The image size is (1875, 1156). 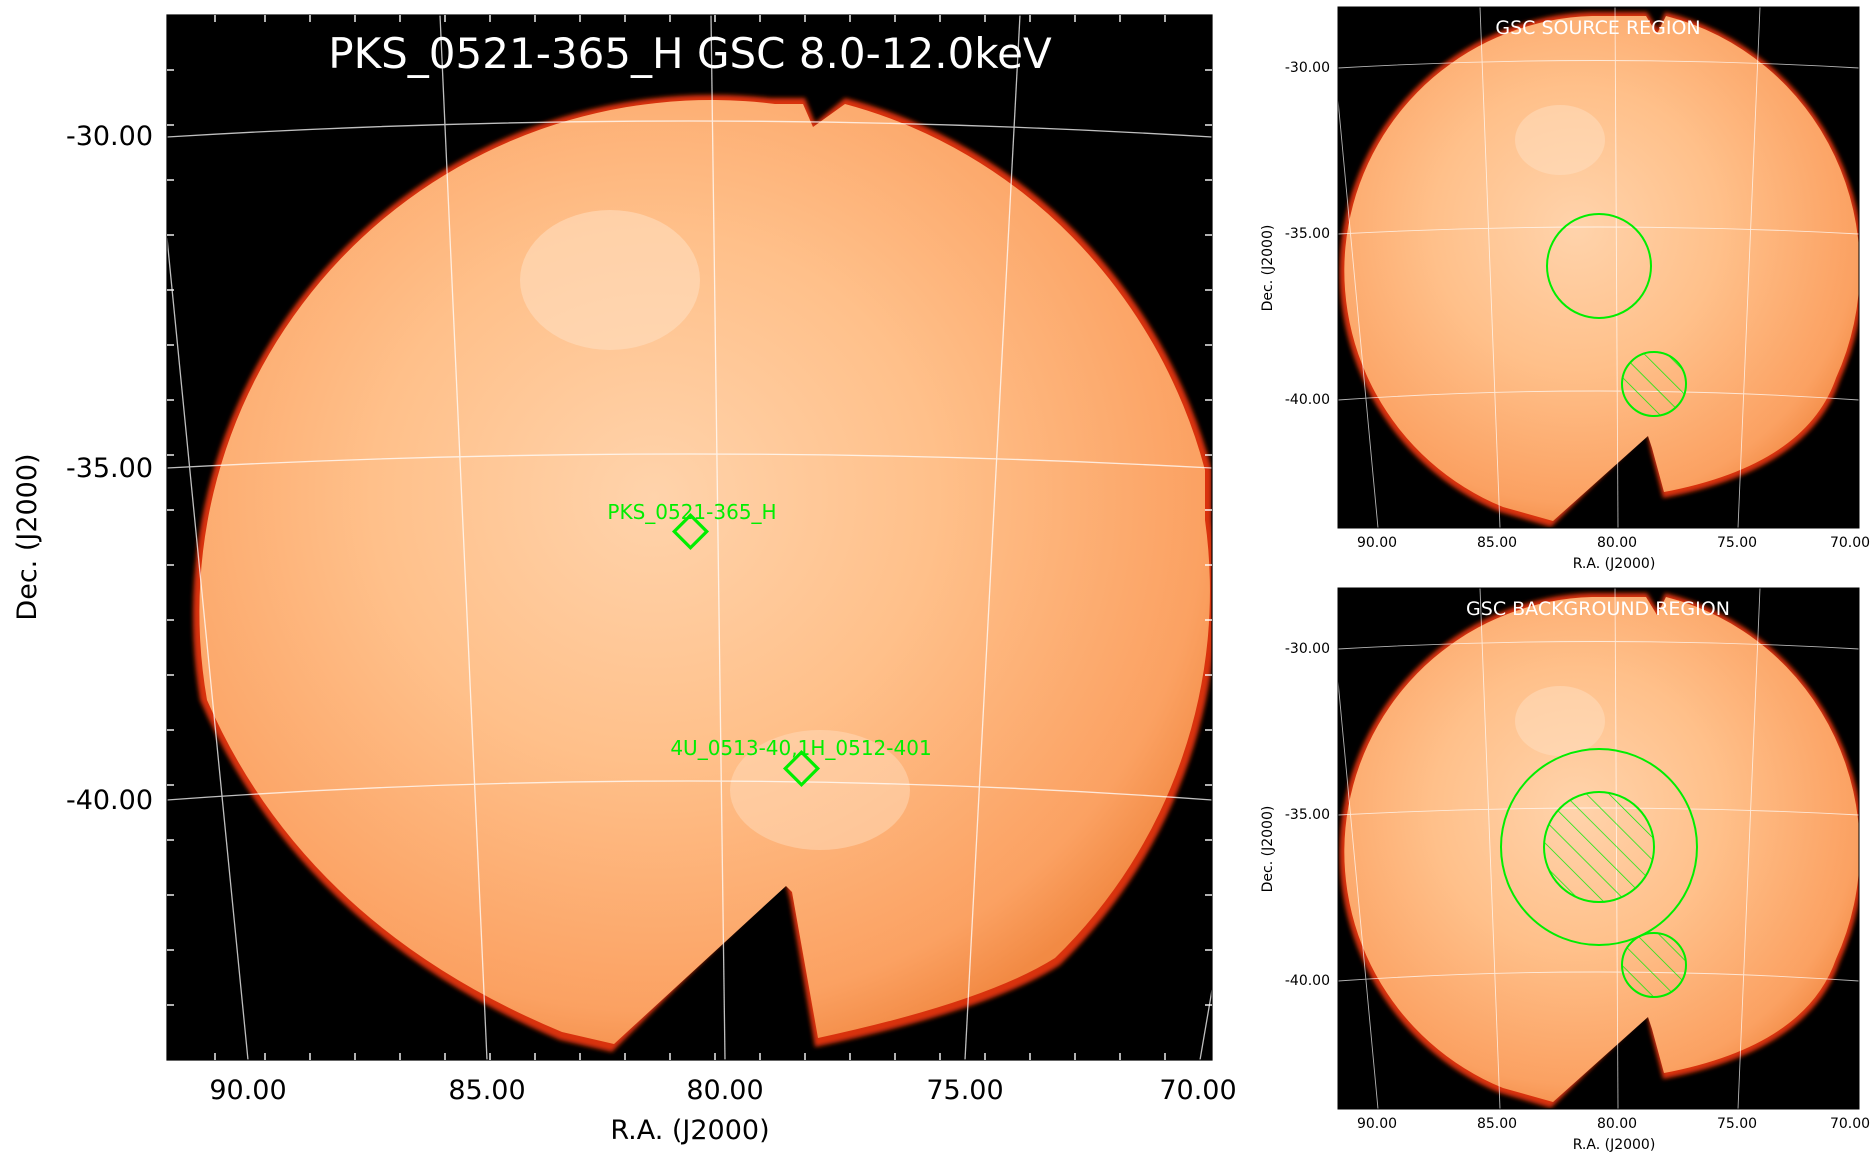 I want to click on excluded-source-hatched-circle, so click(x=1654, y=384).